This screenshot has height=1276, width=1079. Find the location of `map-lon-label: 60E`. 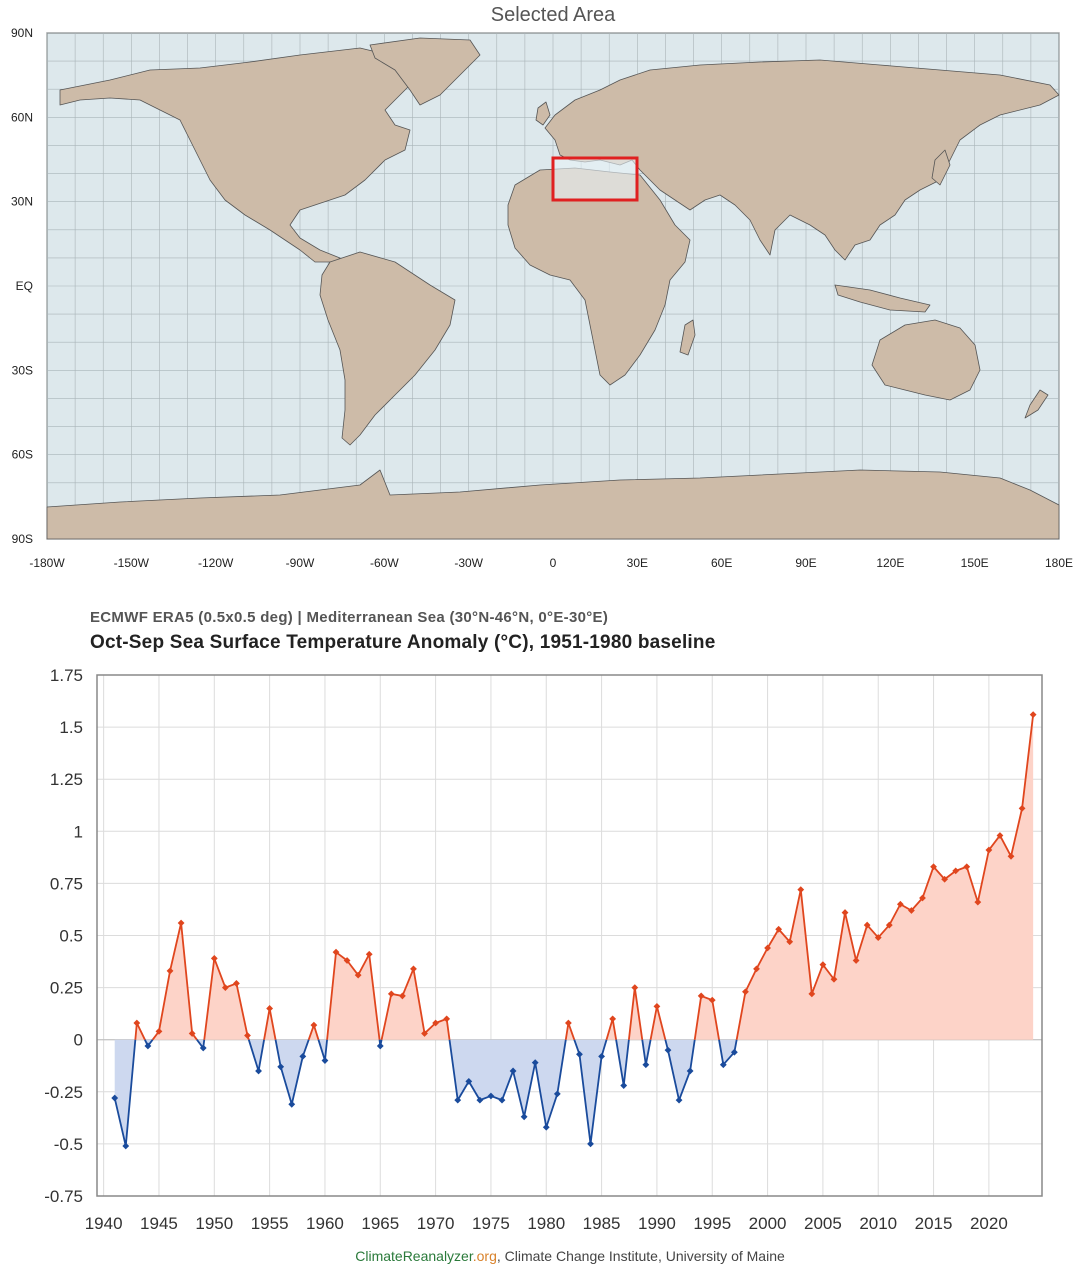

map-lon-label: 60E is located at coordinates (721, 563).